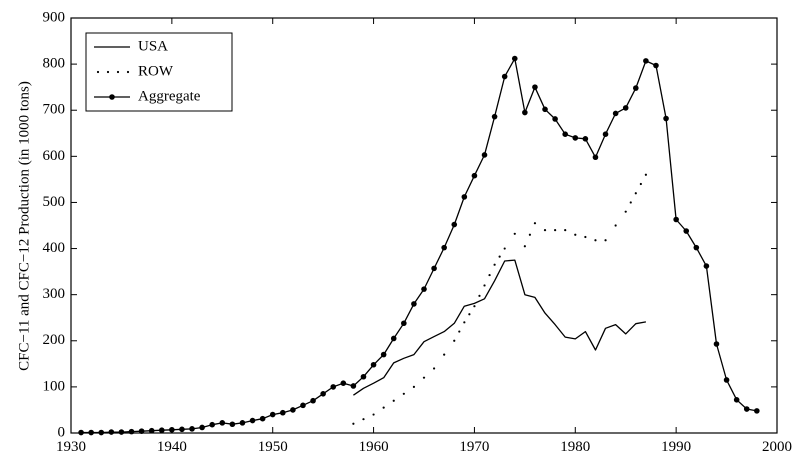  I want to click on x-tick-label: 1960, so click(374, 447).